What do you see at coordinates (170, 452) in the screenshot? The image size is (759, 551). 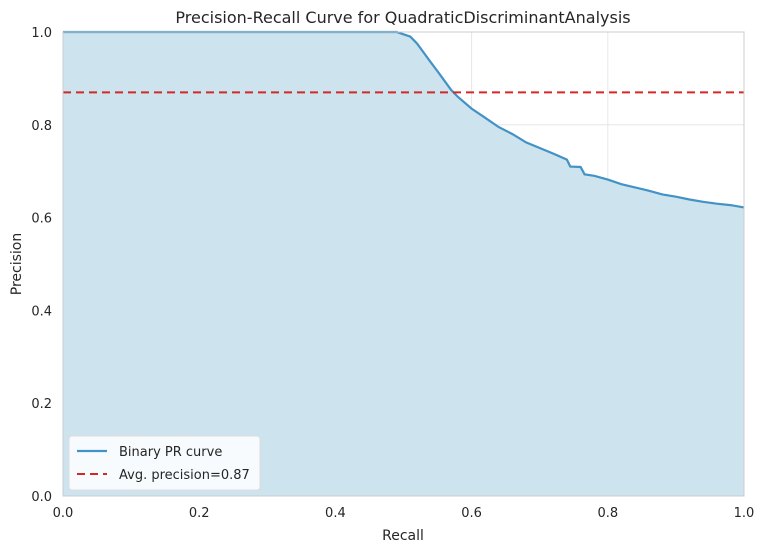 I see `legend-label-pr-curve: Binary PR curve` at bounding box center [170, 452].